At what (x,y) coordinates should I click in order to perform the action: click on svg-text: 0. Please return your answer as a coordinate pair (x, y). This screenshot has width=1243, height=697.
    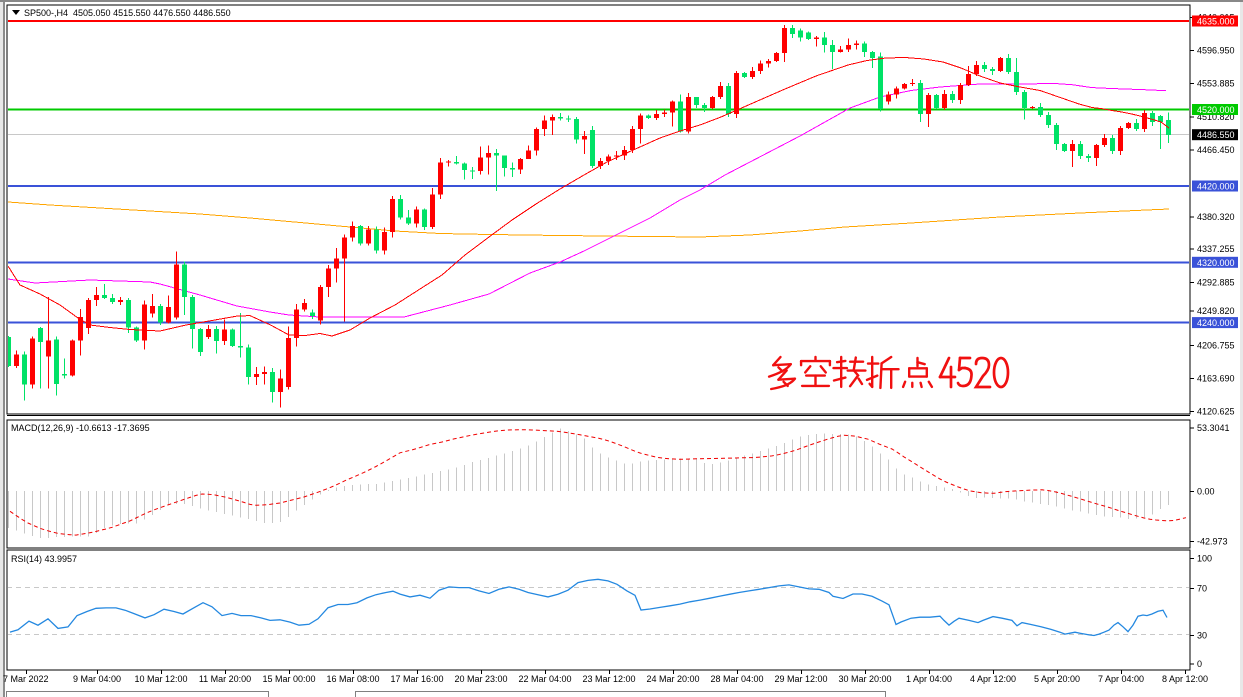
    Looking at the image, I should click on (1199, 664).